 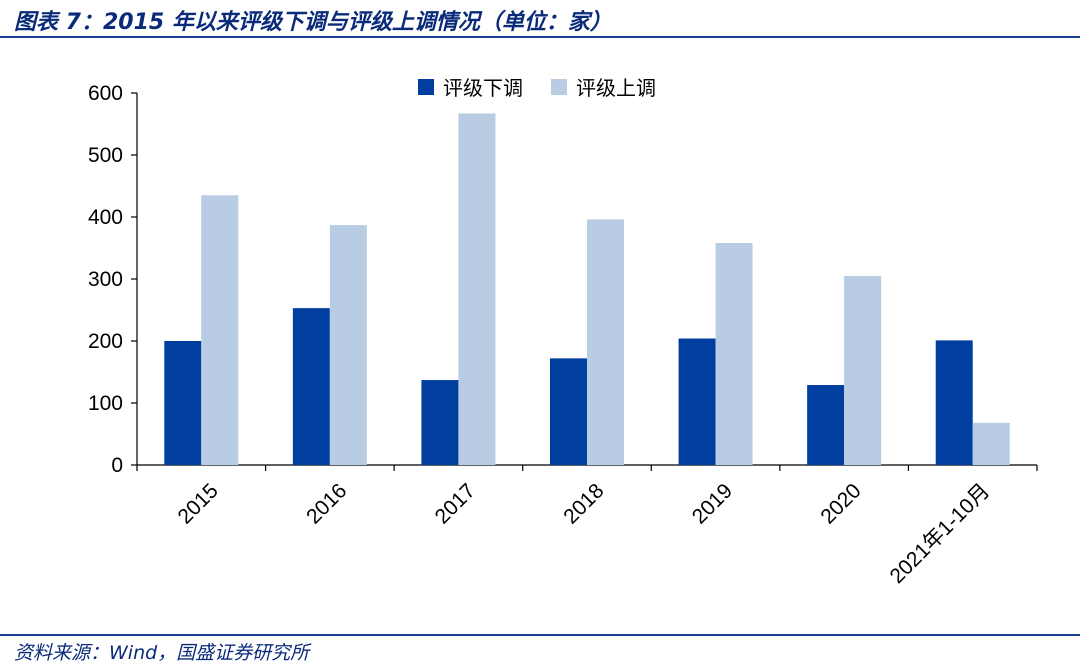 I want to click on top-divider, so click(x=540, y=37).